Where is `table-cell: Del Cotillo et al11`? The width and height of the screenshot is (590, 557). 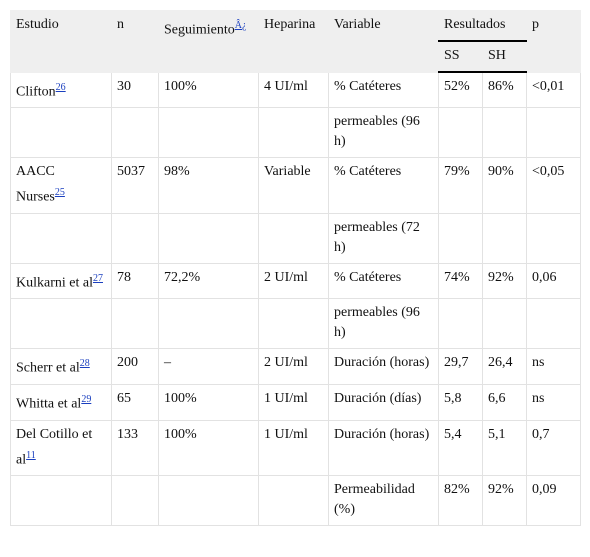
table-cell: Del Cotillo et al11 is located at coordinates (61, 448).